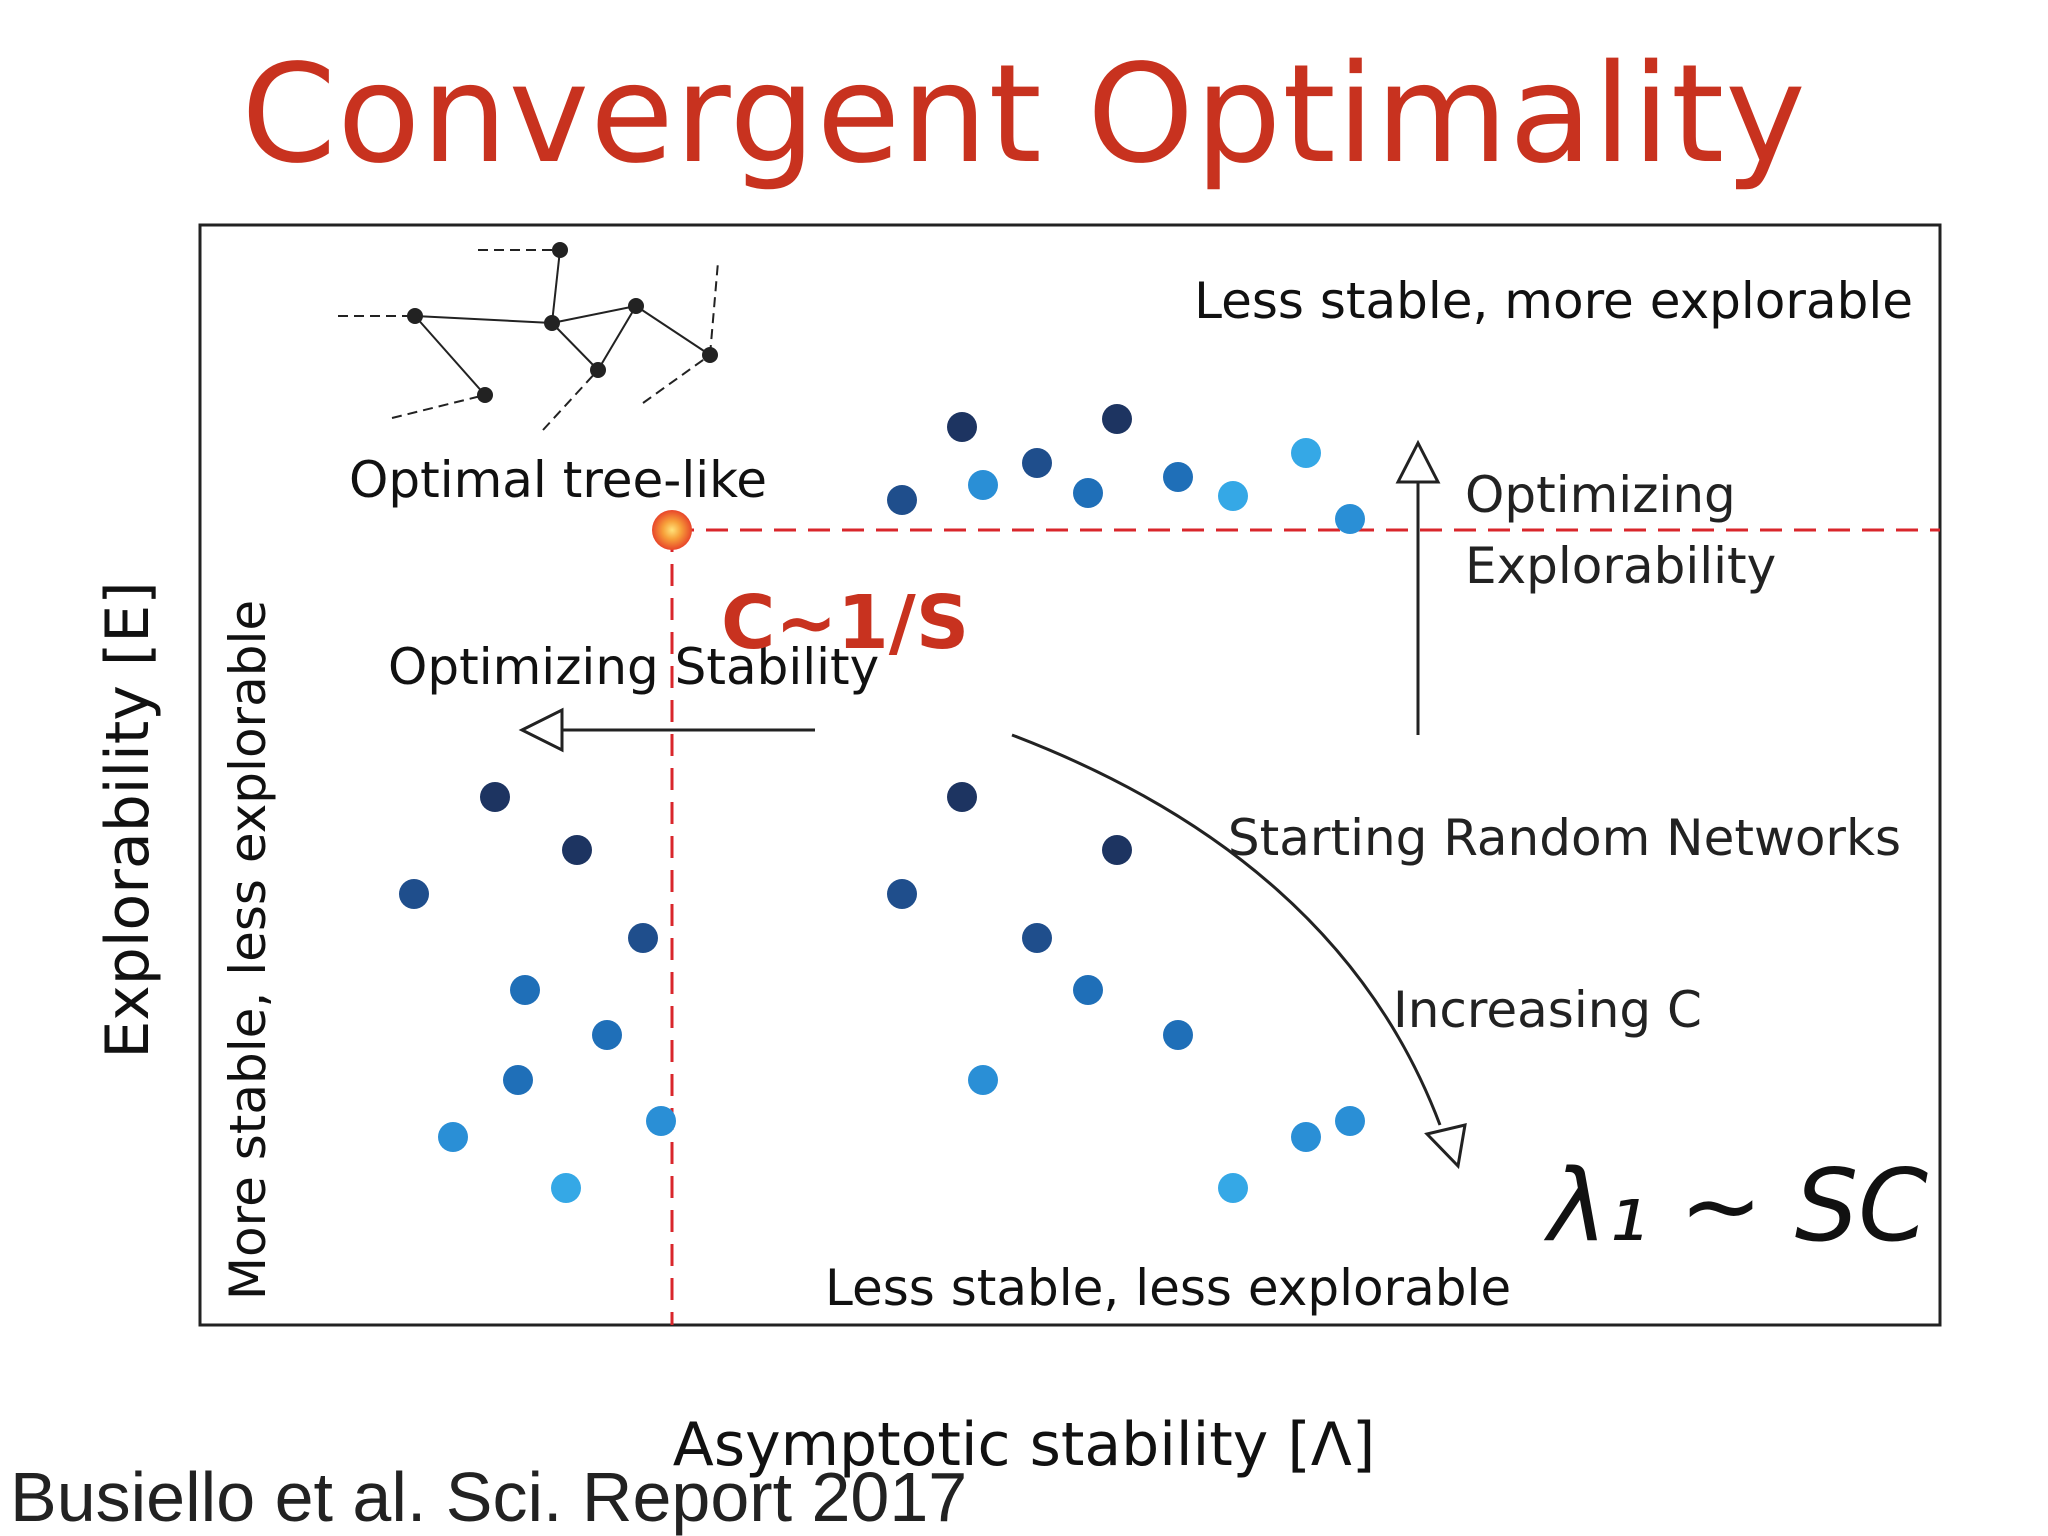 The width and height of the screenshot is (2048, 1536). I want to click on slide-title: Convergent Optimality, so click(1024, 115).